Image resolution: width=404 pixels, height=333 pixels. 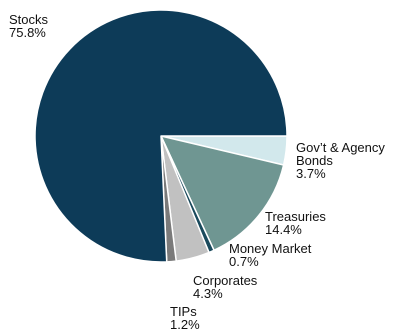 I want to click on slice-value-stocks: 75.8%, so click(x=27, y=32).